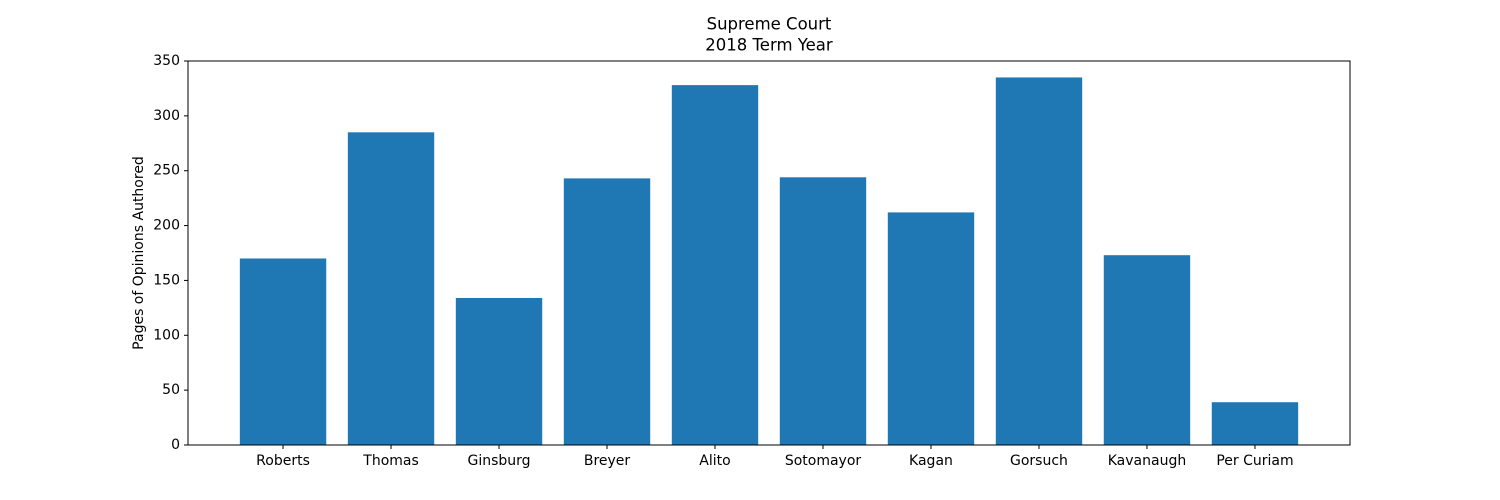 Image resolution: width=1500 pixels, height=500 pixels. Describe the element at coordinates (166, 116) in the screenshot. I see `y-tick-label: 300` at that location.